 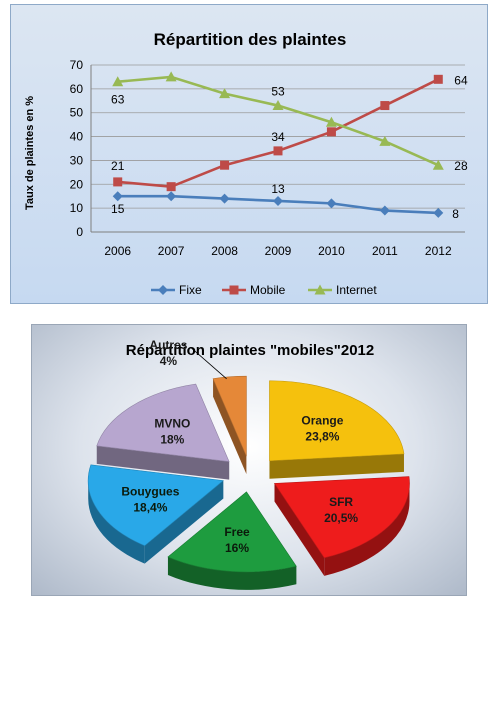 I want to click on data-label: 53, so click(x=278, y=92).